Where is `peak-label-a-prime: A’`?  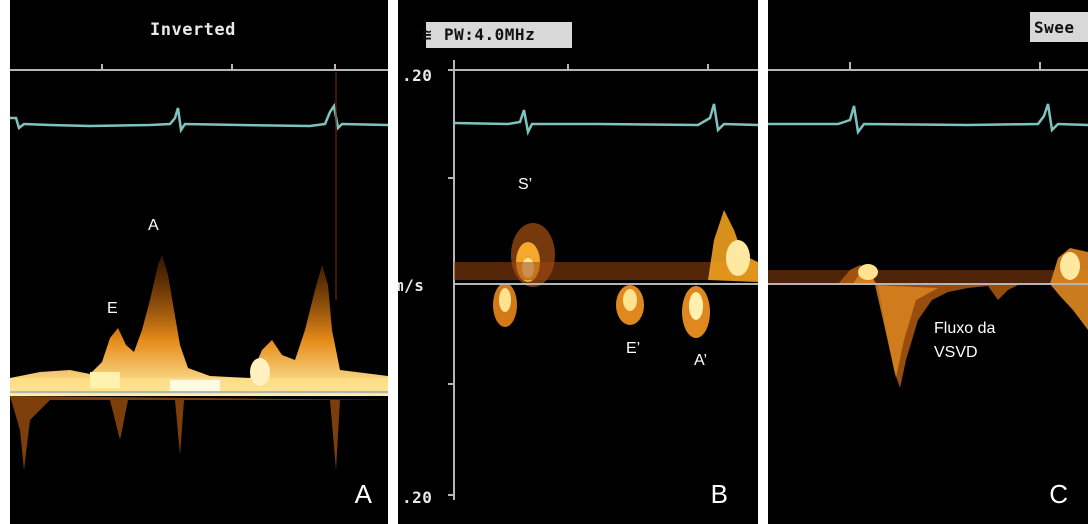 peak-label-a-prime: A’ is located at coordinates (701, 360).